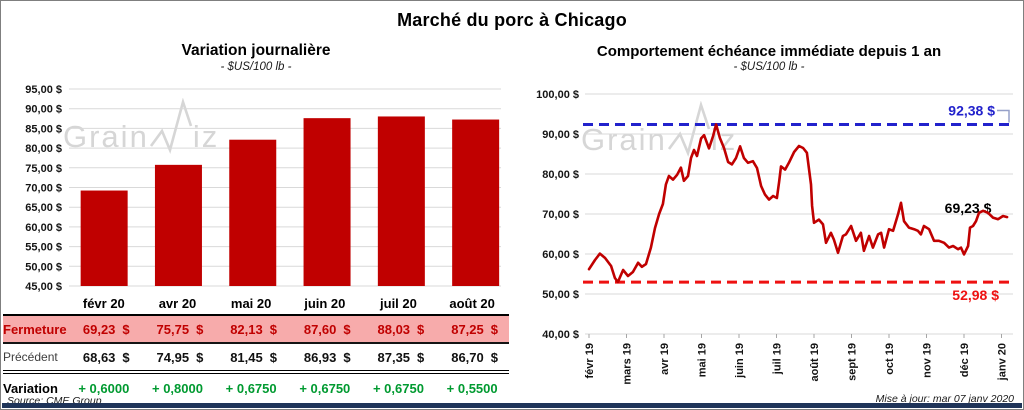 This screenshot has height=410, width=1024. I want to click on x-axis-tick-label: déc 19, so click(965, 360).